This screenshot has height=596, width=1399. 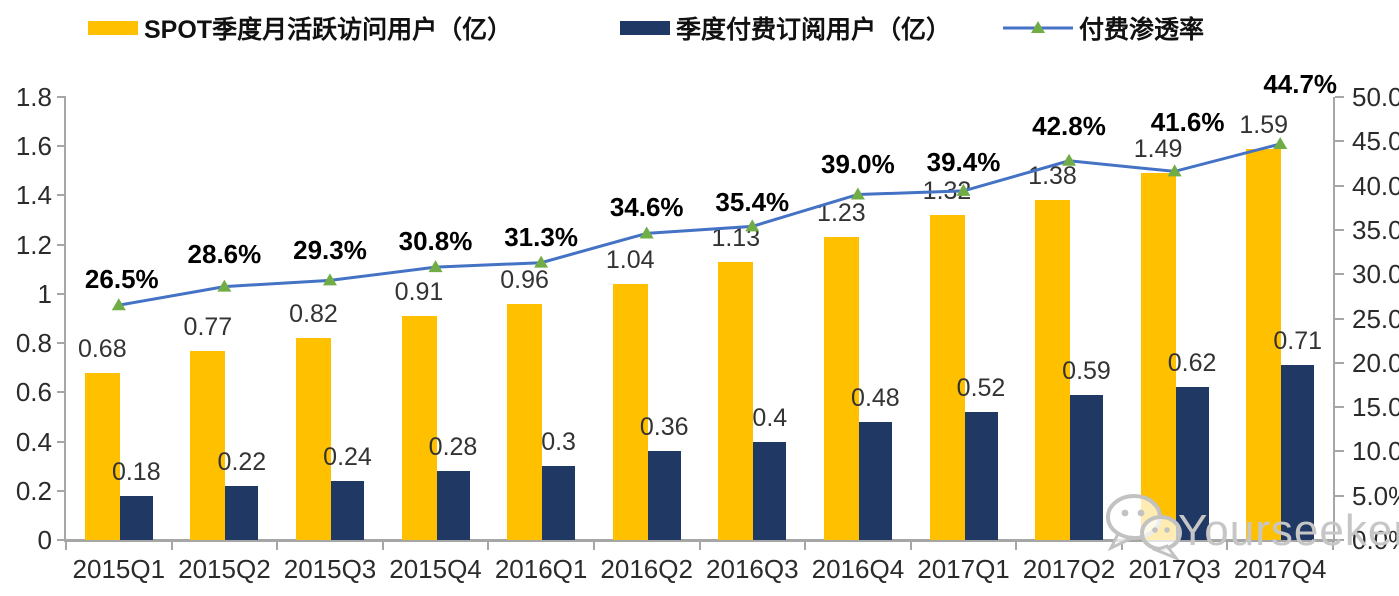 I want to click on subscribers-legend-swatch, so click(x=645, y=28).